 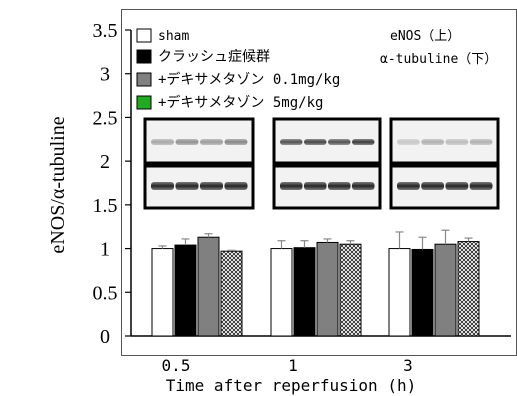 I want to click on legend-swatch-sham, so click(x=144, y=35).